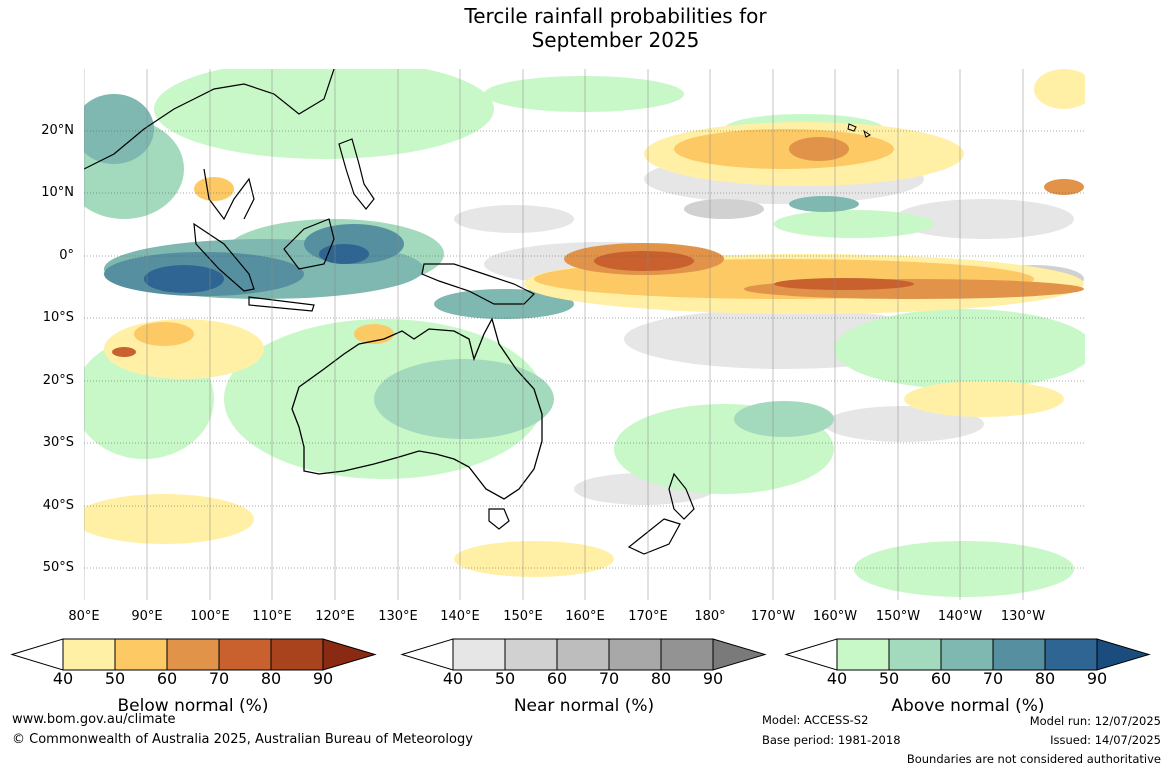 Image resolution: width=1173 pixels, height=770 pixels. Describe the element at coordinates (398, 616) in the screenshot. I see `longitude-label: 130°E` at that location.